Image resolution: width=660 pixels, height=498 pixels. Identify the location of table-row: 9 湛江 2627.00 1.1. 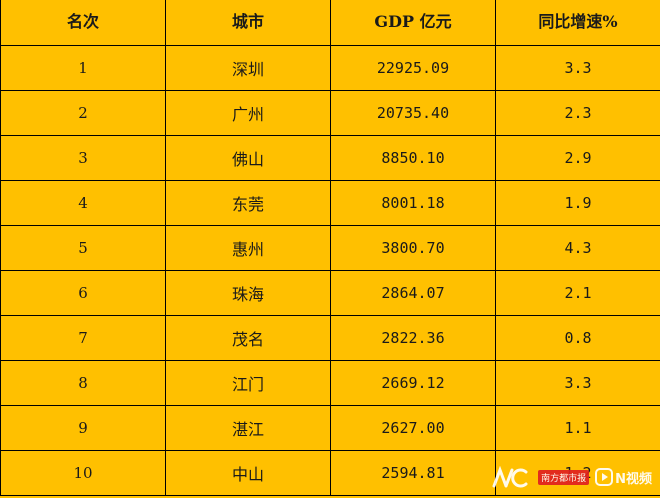
(330, 428).